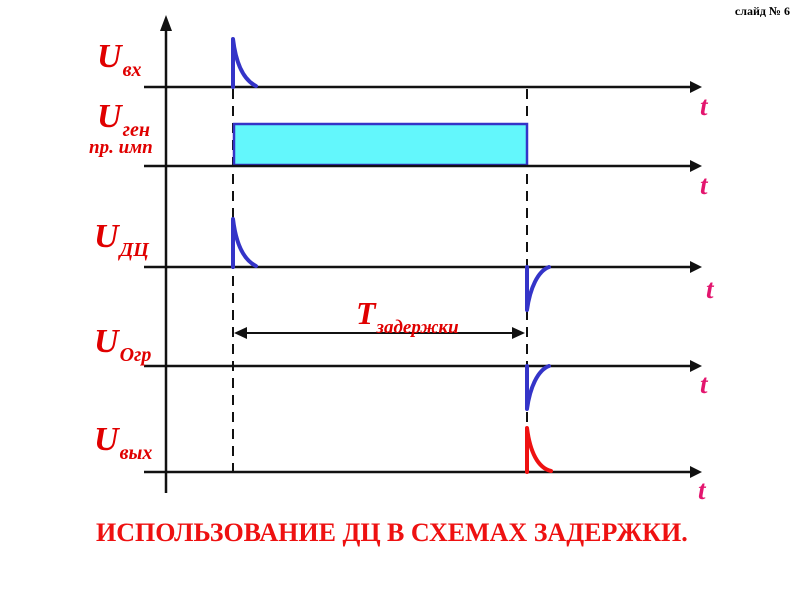 This screenshot has width=800, height=600. I want to click on slide-title: ИСПОЛЬЗОВАНИЕ ДЦ В СХЕМАХ ЗАДЕРЖКИ., so click(392, 532).